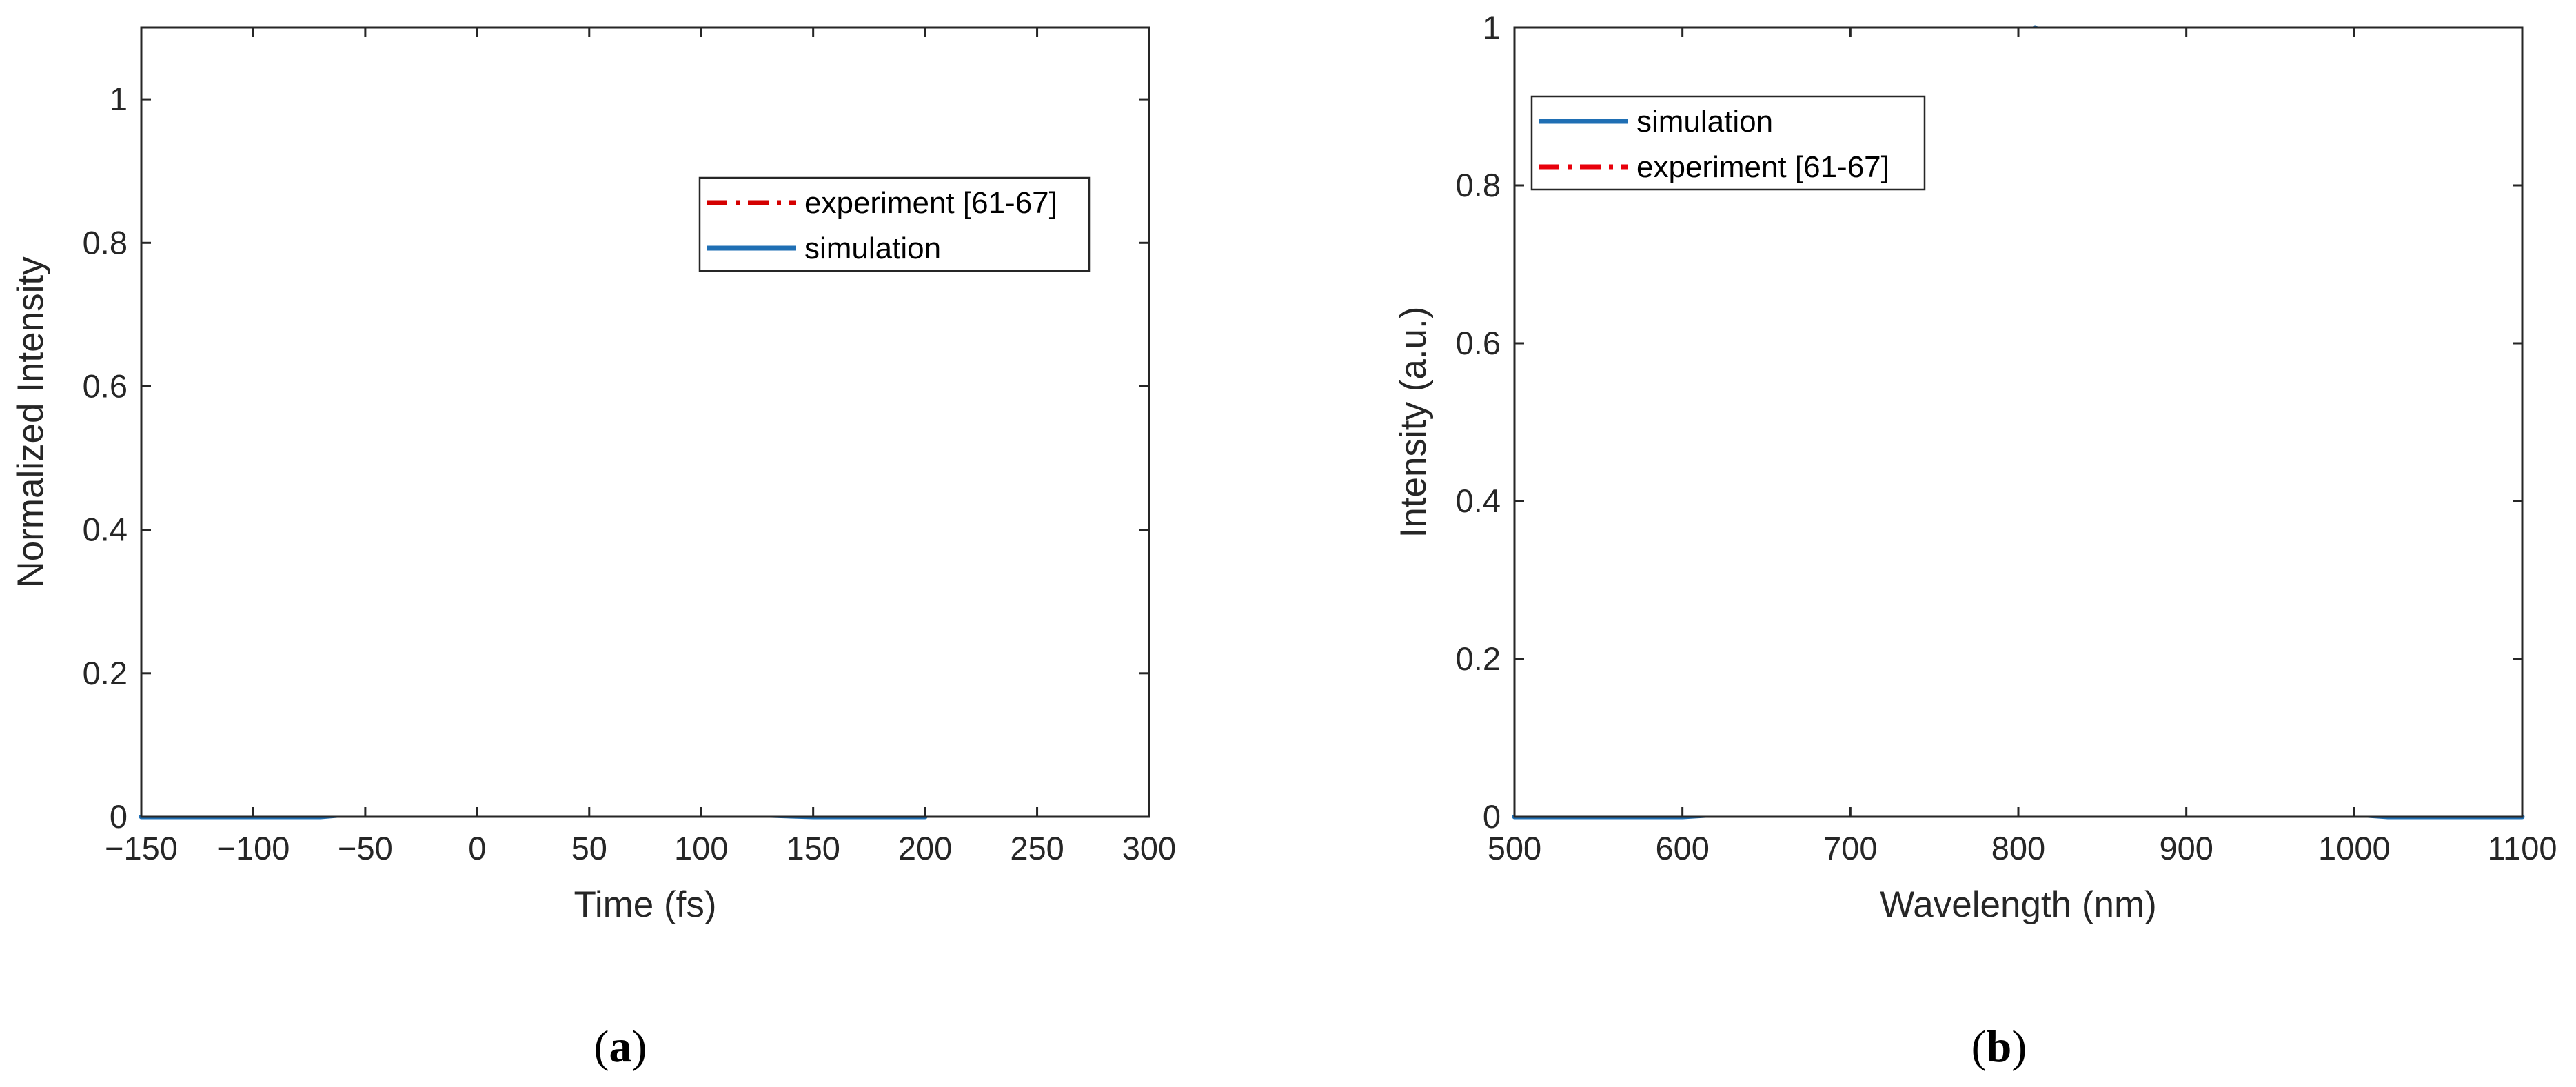 This screenshot has width=2576, height=1087. What do you see at coordinates (813, 848) in the screenshot?
I see `x-tick-label: 150` at bounding box center [813, 848].